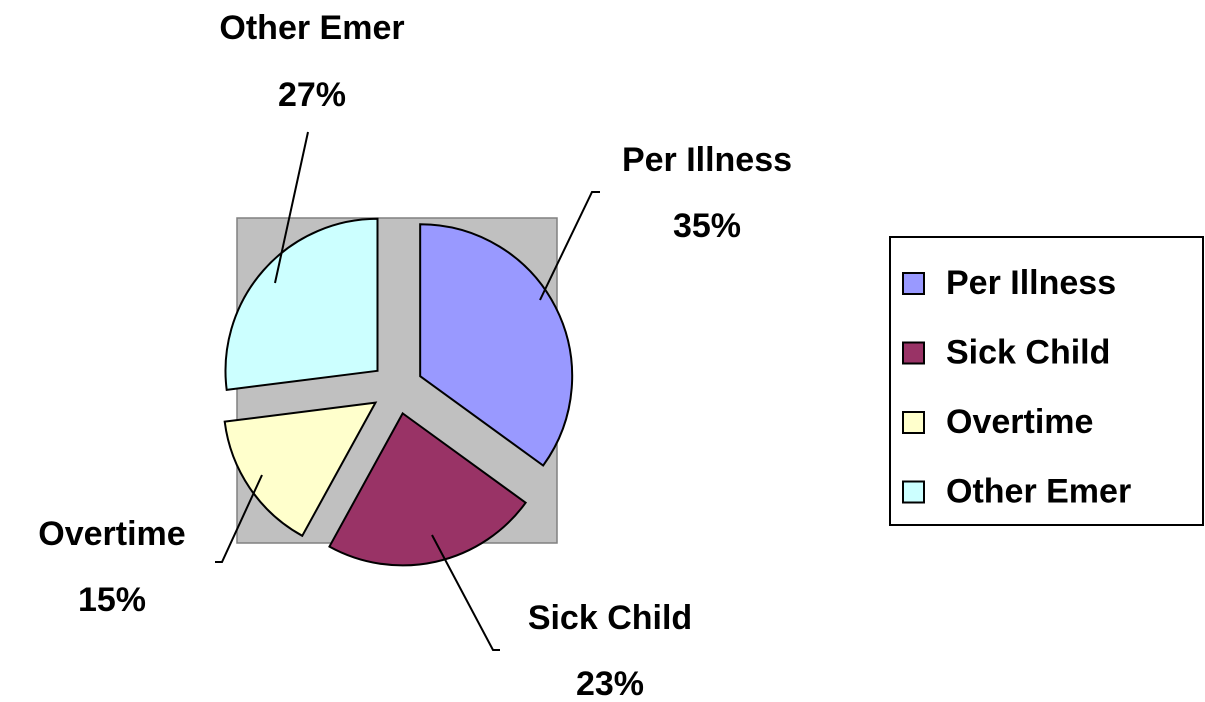 The height and width of the screenshot is (702, 1205). What do you see at coordinates (312, 95) in the screenshot?
I see `slice-value-label: 27%` at bounding box center [312, 95].